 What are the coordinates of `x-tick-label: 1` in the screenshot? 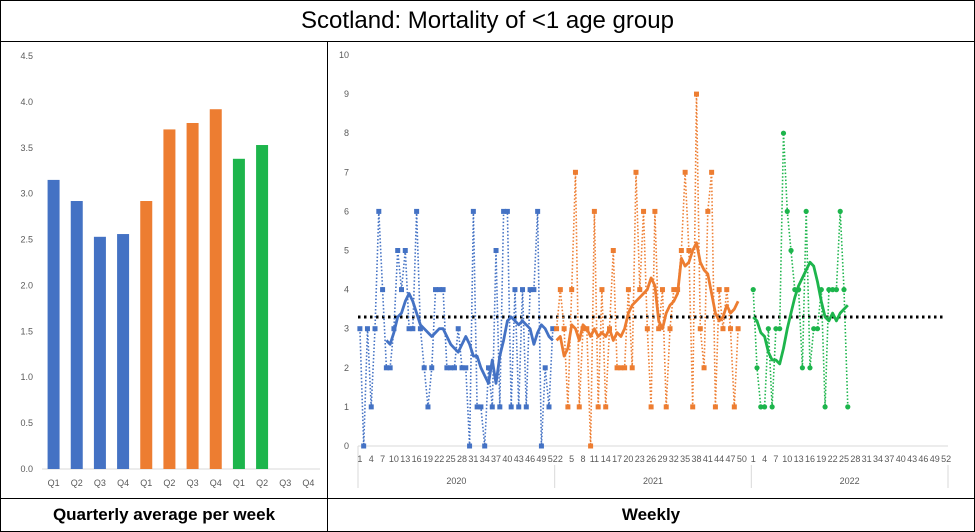 It's located at (753, 459).